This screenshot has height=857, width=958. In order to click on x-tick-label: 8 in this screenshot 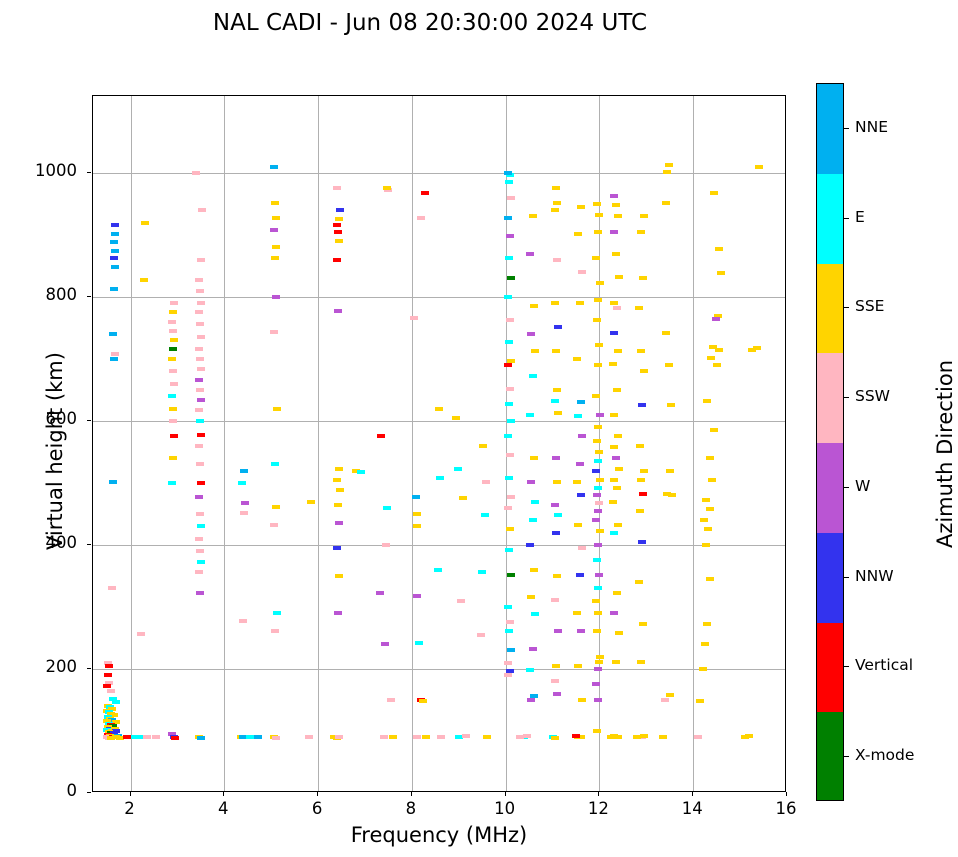, I will do `click(411, 808)`.